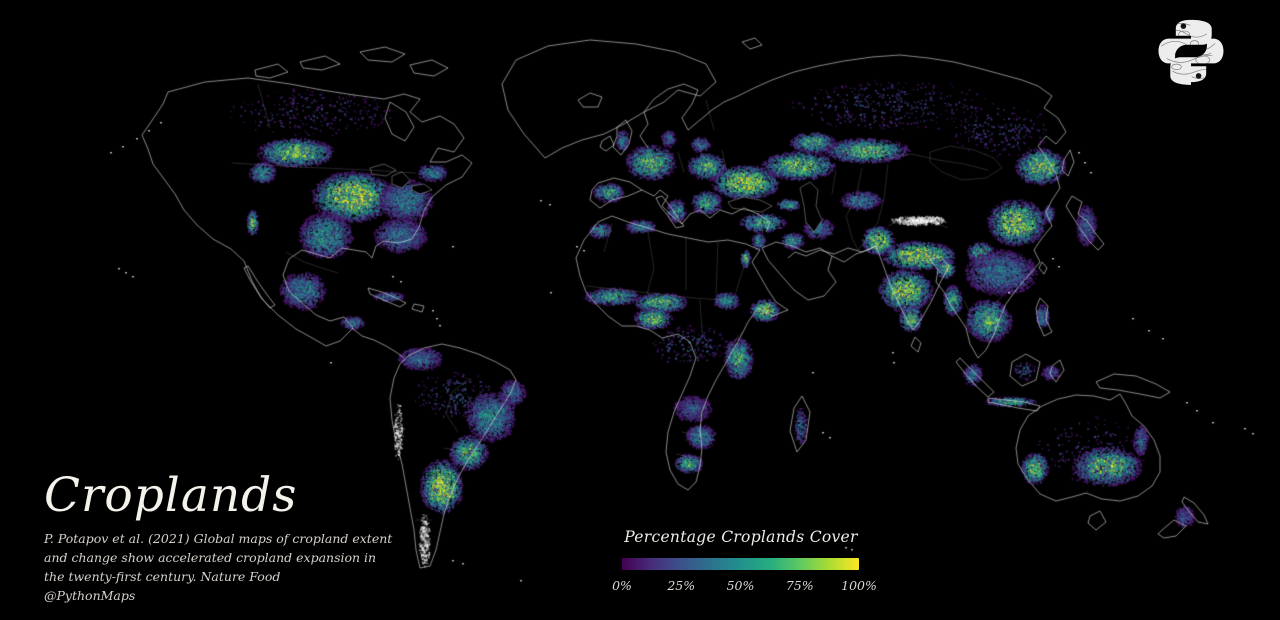 The image size is (1280, 620). What do you see at coordinates (859, 585) in the screenshot?
I see `tick-label-100: 100%` at bounding box center [859, 585].